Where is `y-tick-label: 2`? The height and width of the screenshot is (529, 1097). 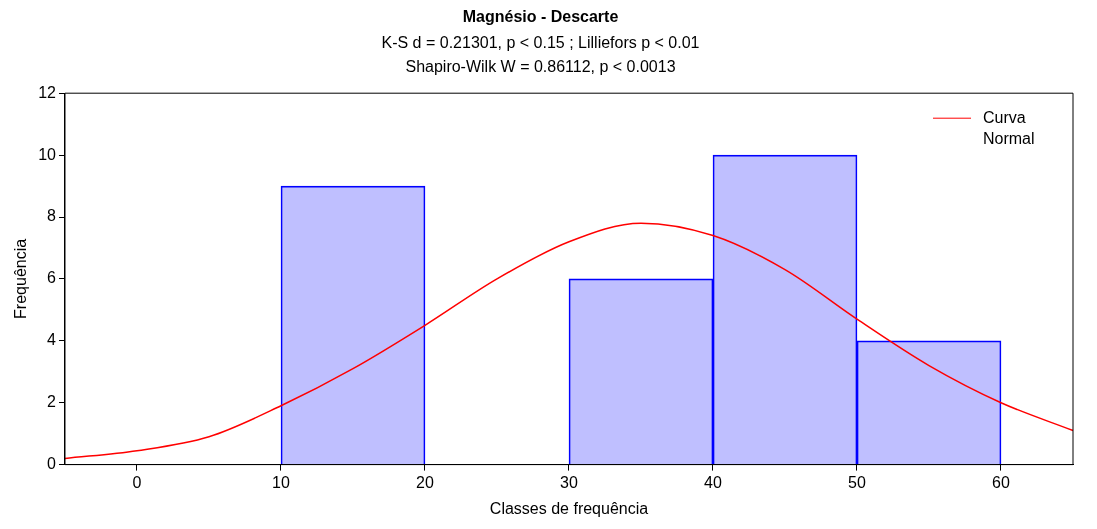
y-tick-label: 2 is located at coordinates (52, 402).